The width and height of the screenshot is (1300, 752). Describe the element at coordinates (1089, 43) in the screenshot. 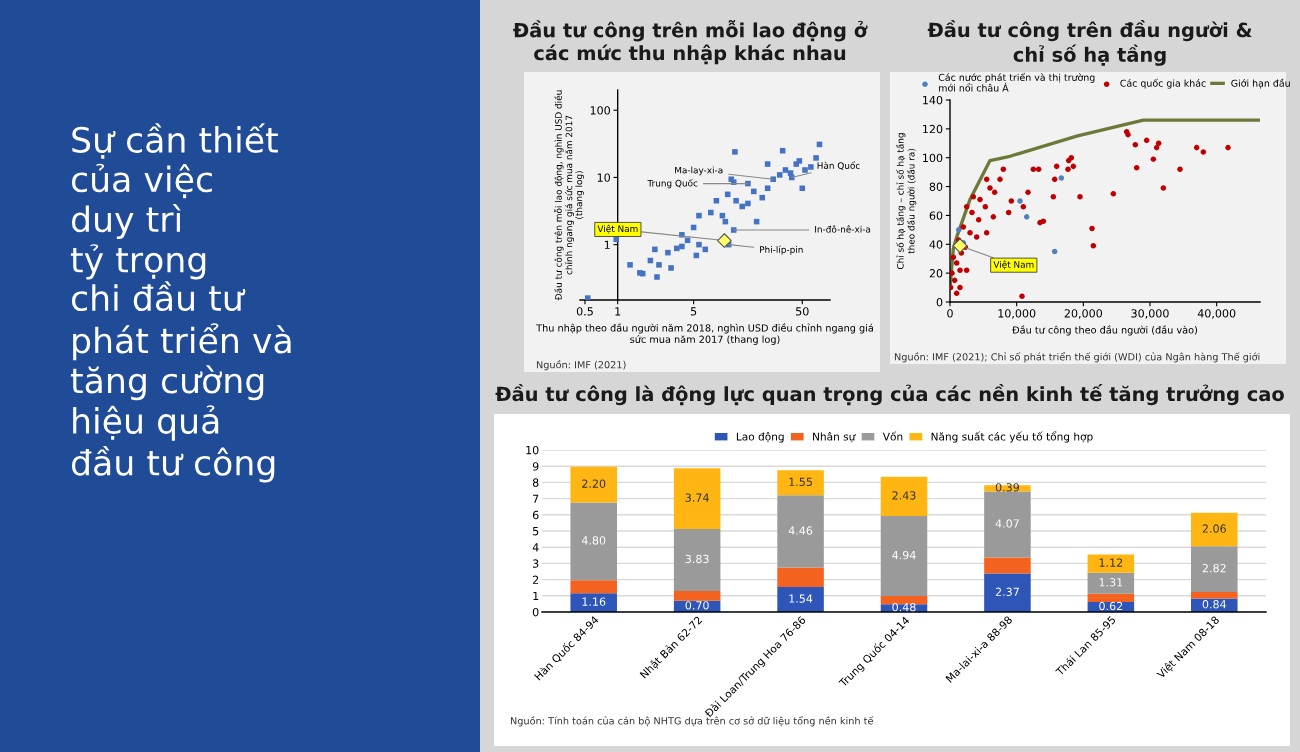

I see `chart-title: Đầu tư công trên đầu người & chỉ số hạ tầng` at that location.